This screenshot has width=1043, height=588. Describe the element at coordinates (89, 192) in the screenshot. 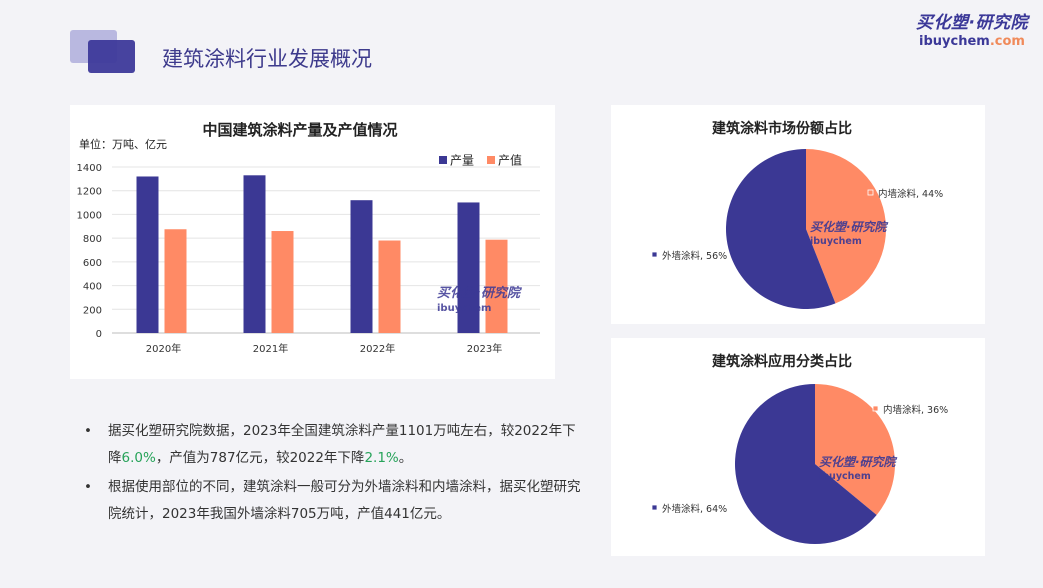

I see `y-tick-label: 1200` at that location.